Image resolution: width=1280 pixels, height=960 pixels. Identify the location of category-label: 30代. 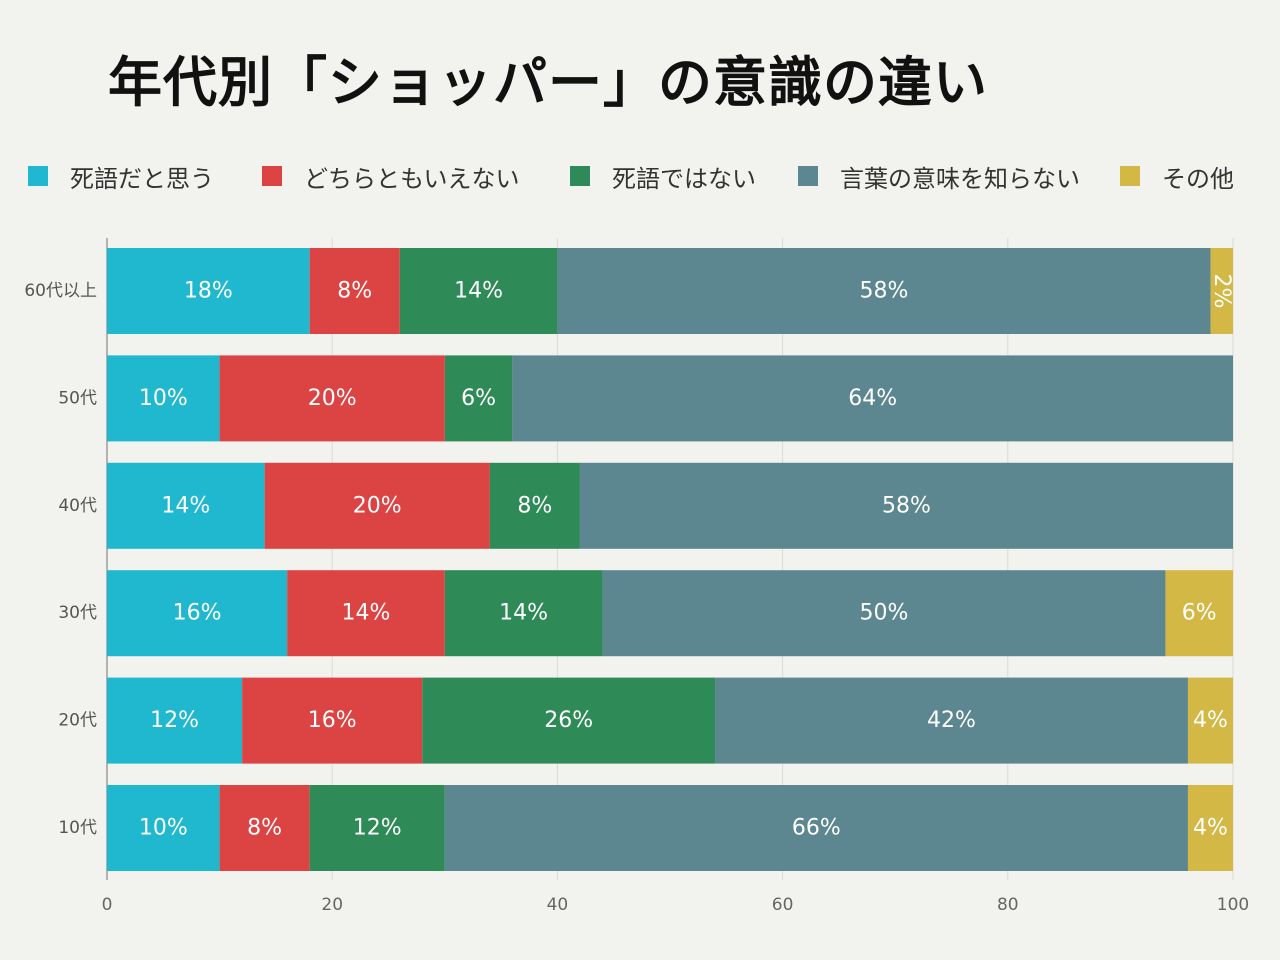
(77, 613).